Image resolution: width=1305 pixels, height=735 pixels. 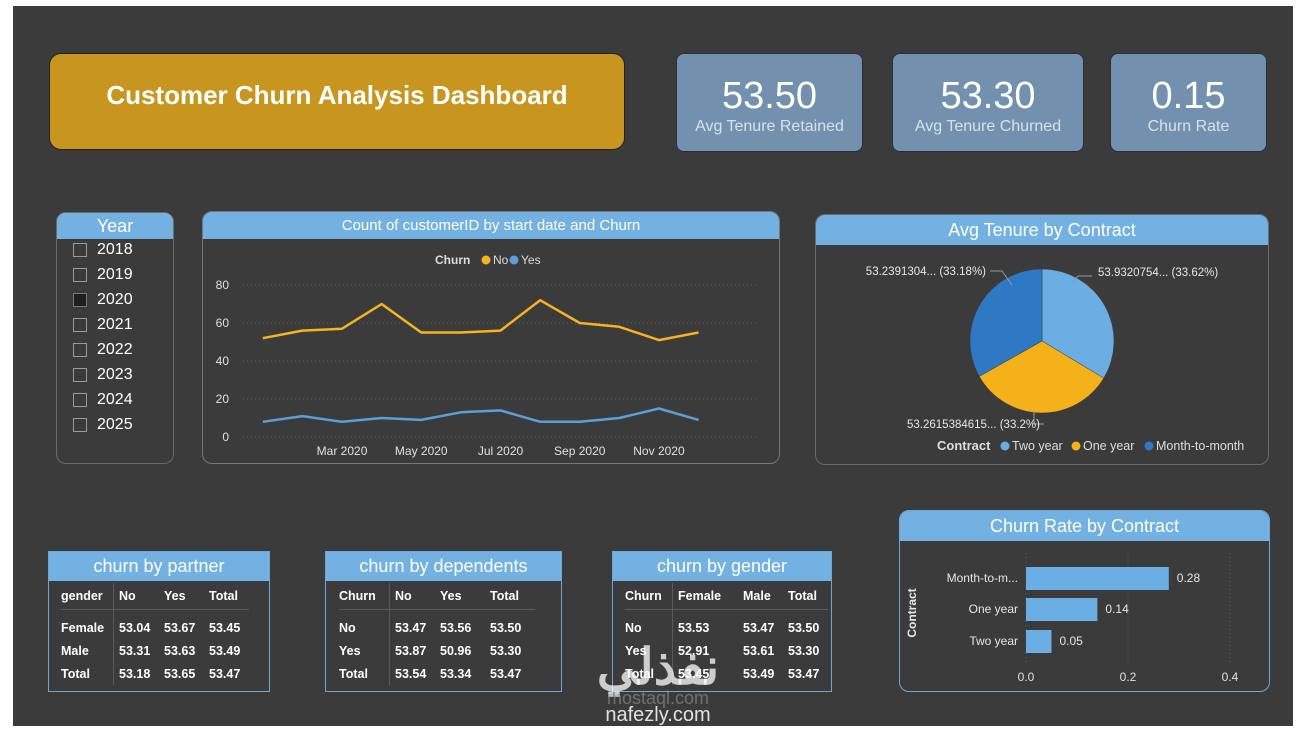 I want to click on table-header-cell: Male, so click(x=760, y=596).